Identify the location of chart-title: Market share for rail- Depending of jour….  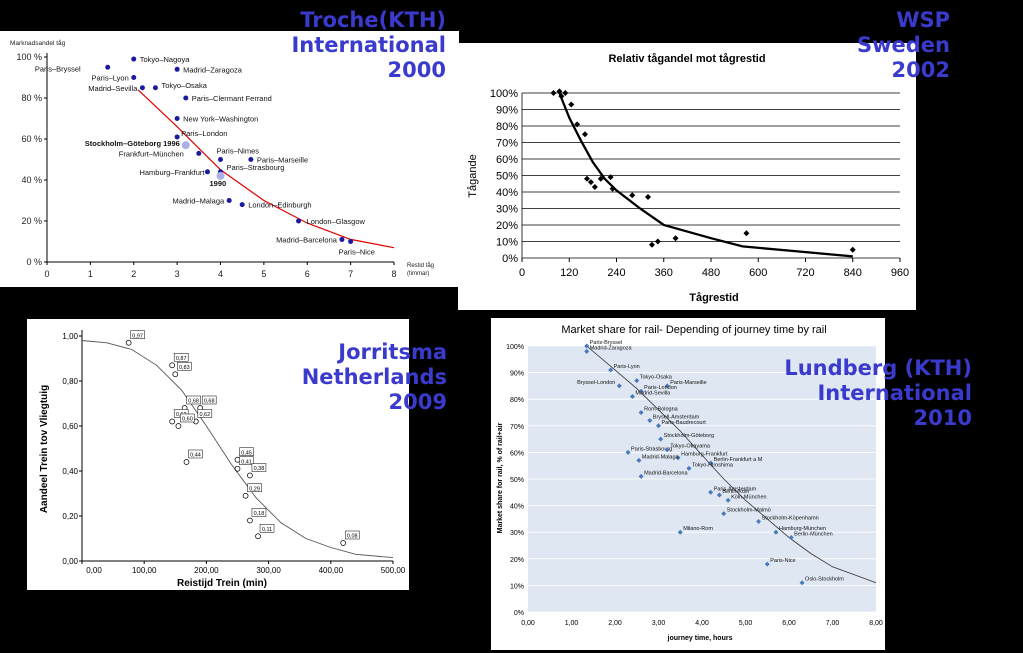
(693, 330).